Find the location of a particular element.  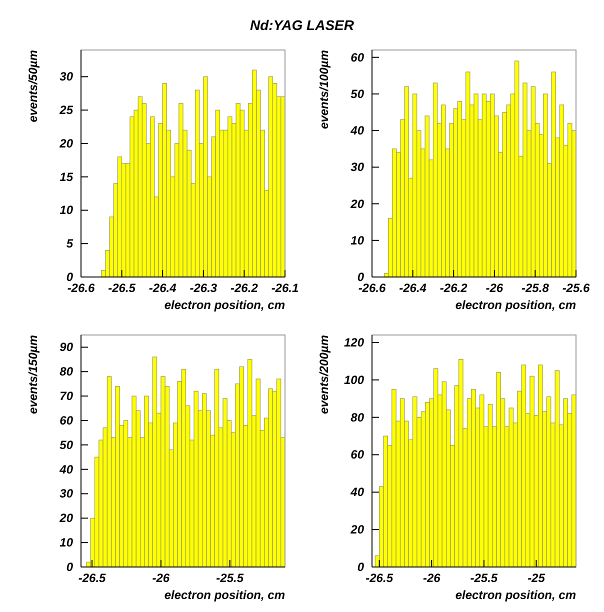

x-tick-label: -25.8 is located at coordinates (536, 288).